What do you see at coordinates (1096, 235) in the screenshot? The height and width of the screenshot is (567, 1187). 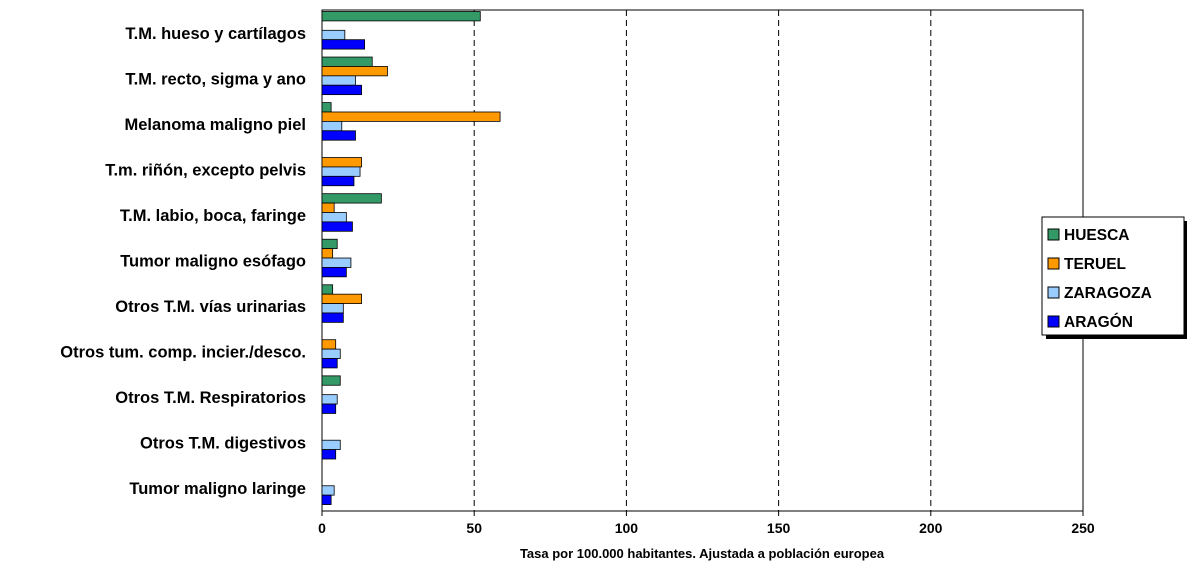 I see `legend-label: HUESCA` at bounding box center [1096, 235].